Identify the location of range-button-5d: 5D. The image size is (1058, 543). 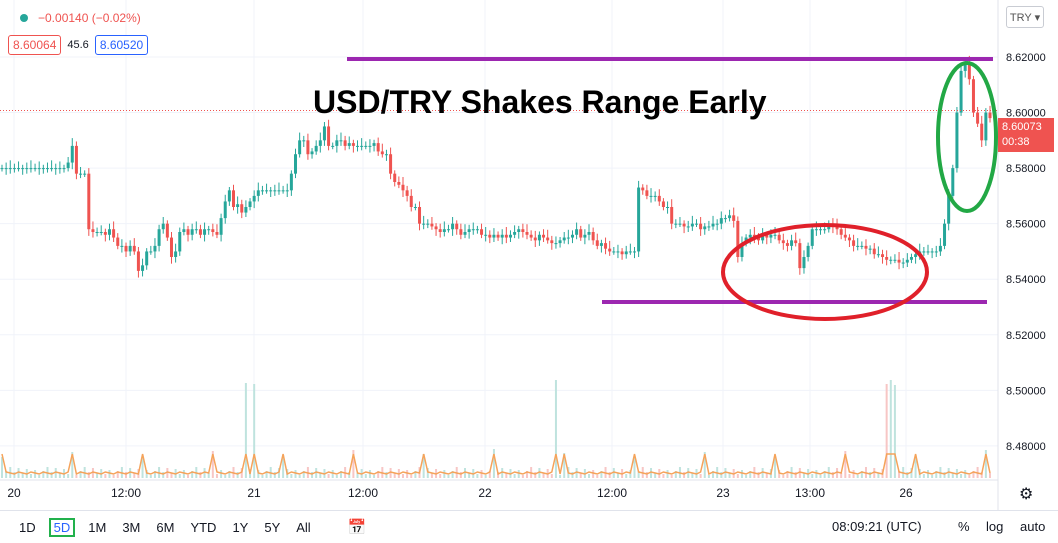
(62, 527).